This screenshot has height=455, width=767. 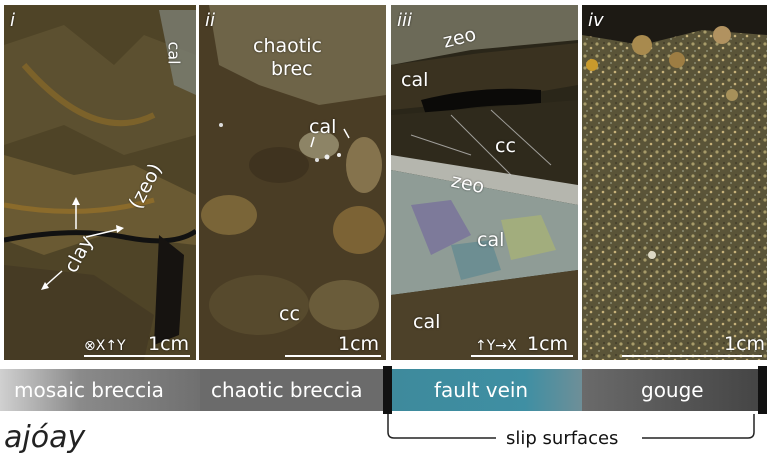 What do you see at coordinates (82, 243) in the screenshot?
I see `clay-arrows` at bounding box center [82, 243].